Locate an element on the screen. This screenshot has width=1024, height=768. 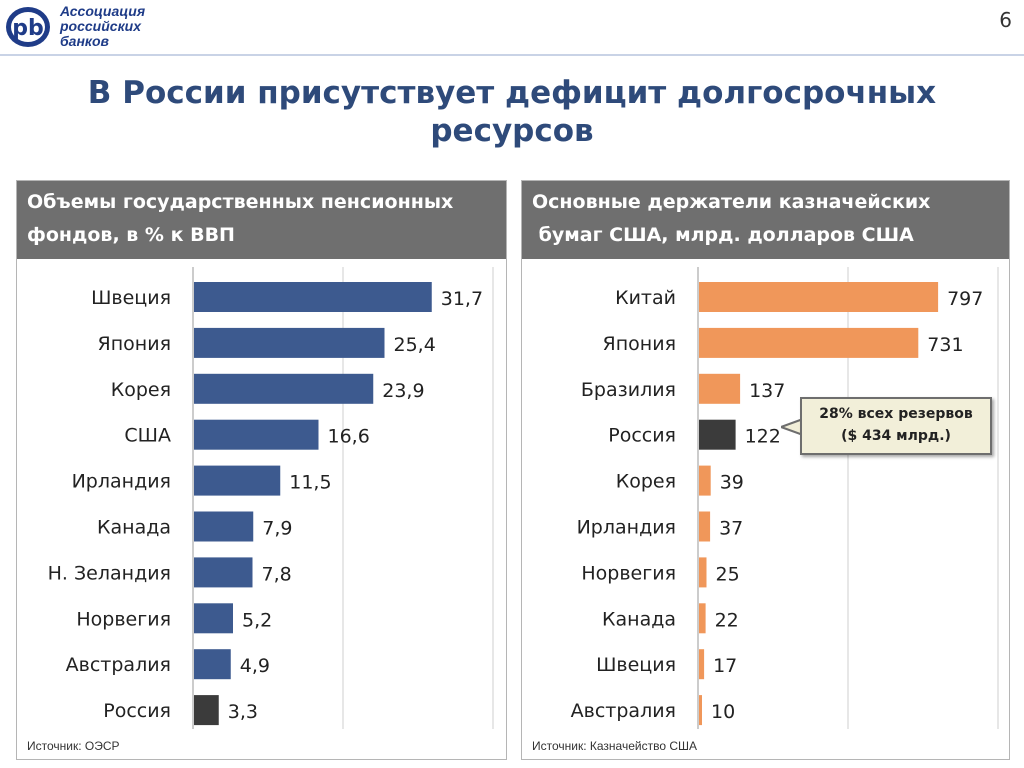
page-number: 6 is located at coordinates (1005, 20).